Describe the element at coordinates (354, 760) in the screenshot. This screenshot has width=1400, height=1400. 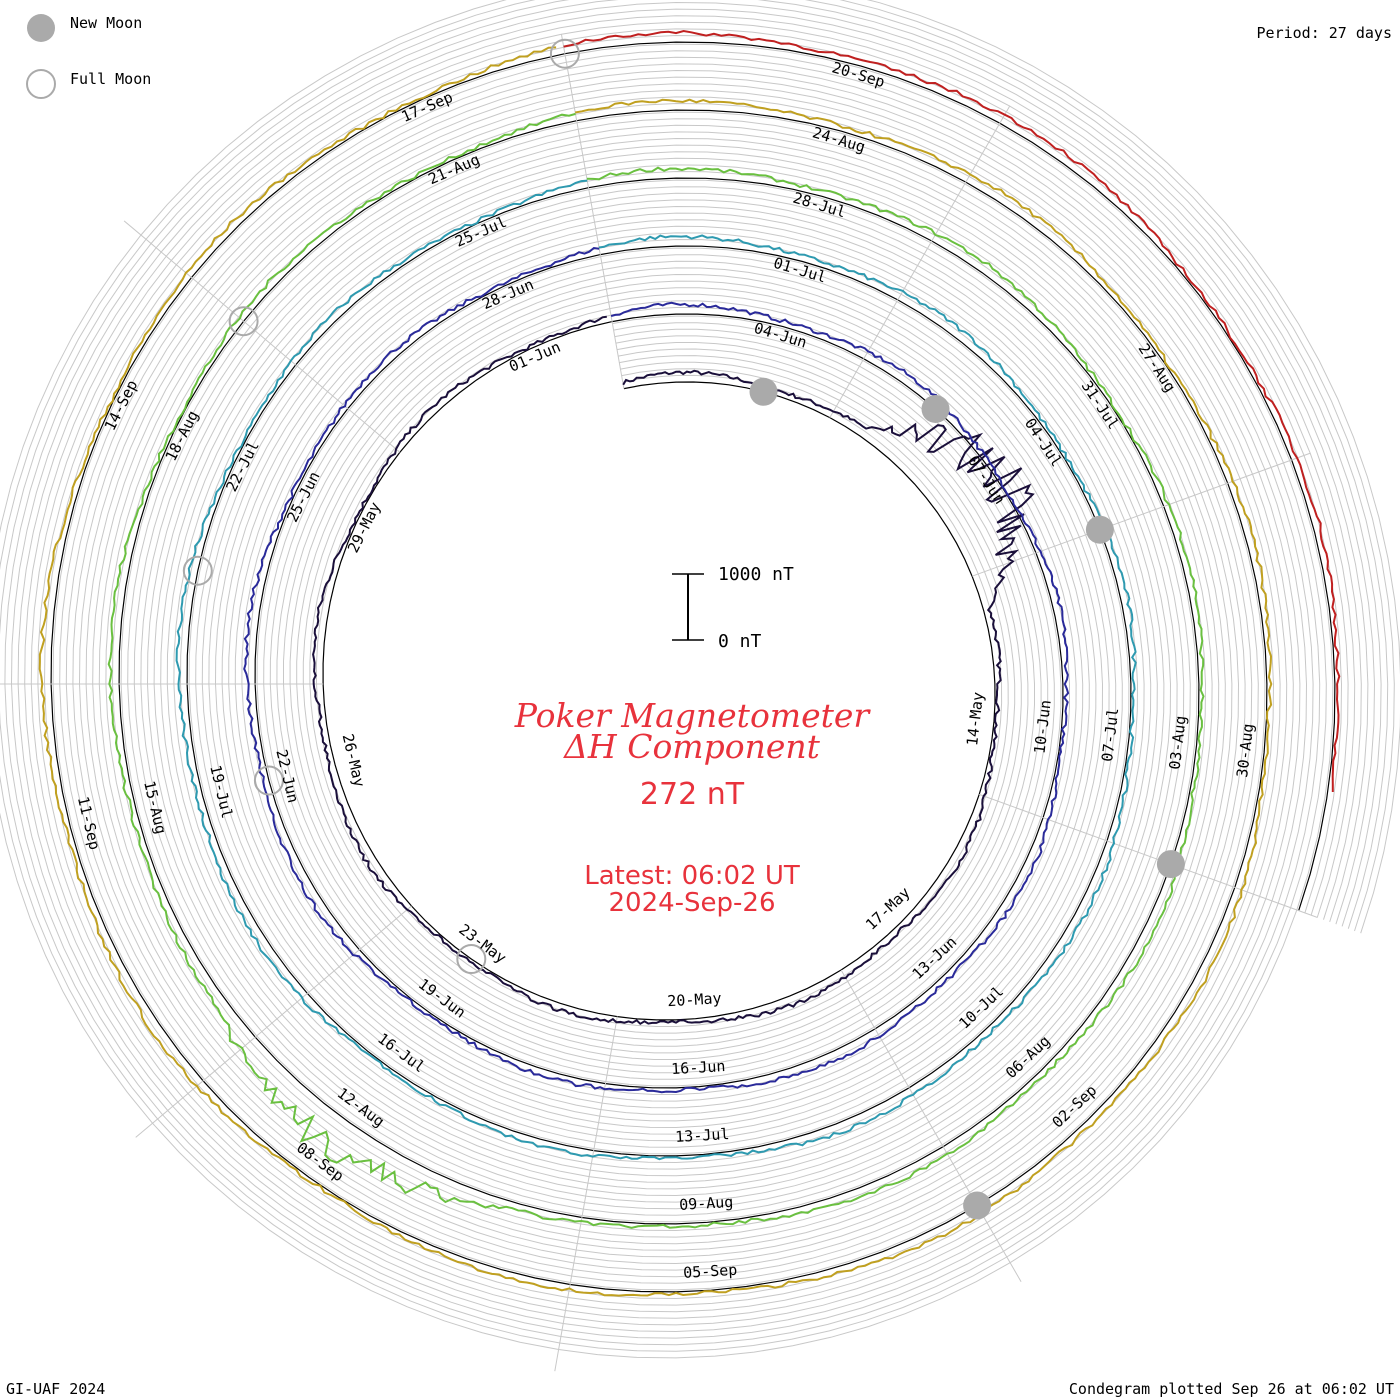
I see `date-label: 26-May` at that location.